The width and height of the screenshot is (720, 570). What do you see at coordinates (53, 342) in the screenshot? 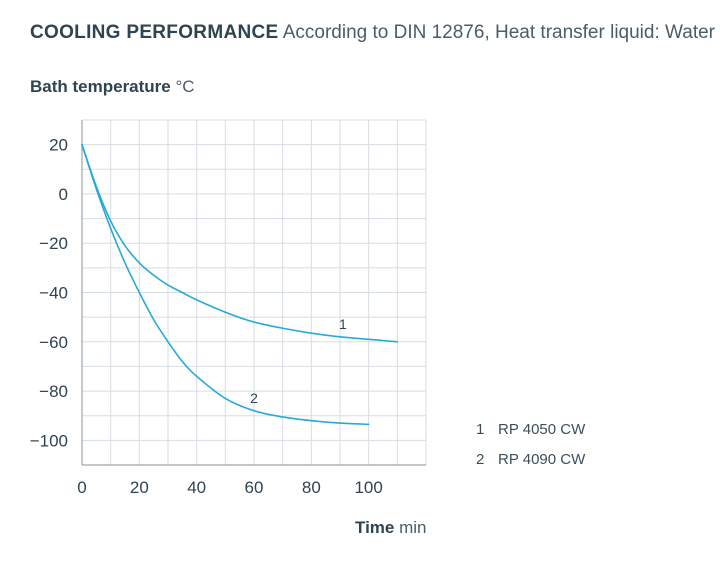
I see `y-tick-label: −60` at bounding box center [53, 342].